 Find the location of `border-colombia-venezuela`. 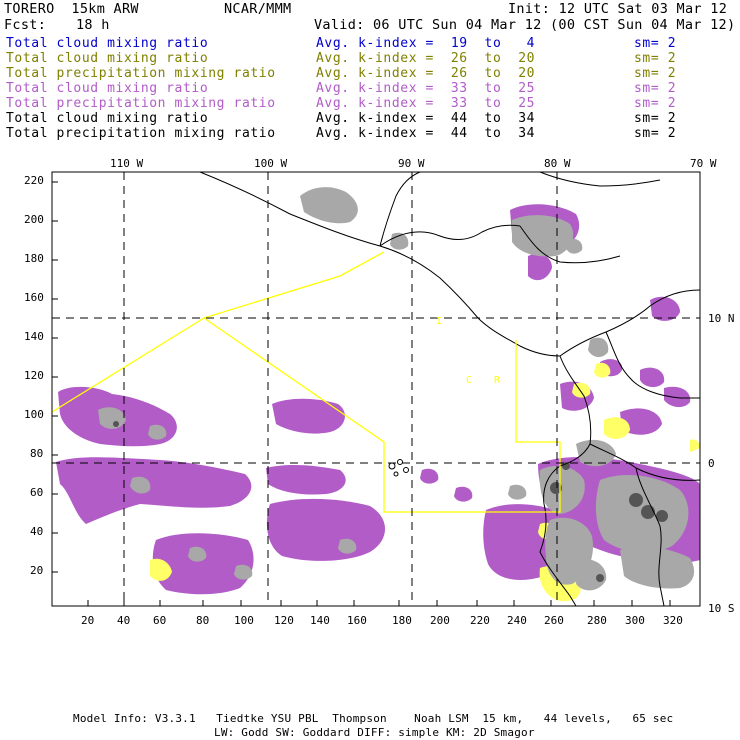

border-colombia-venezuela is located at coordinates (652, 365).